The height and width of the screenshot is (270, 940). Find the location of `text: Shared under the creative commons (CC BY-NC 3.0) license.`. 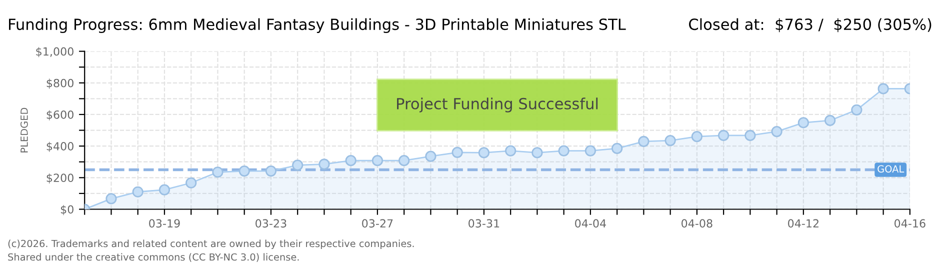

text: Shared under the creative commons (CC BY-NC 3.0) license. is located at coordinates (153, 257).